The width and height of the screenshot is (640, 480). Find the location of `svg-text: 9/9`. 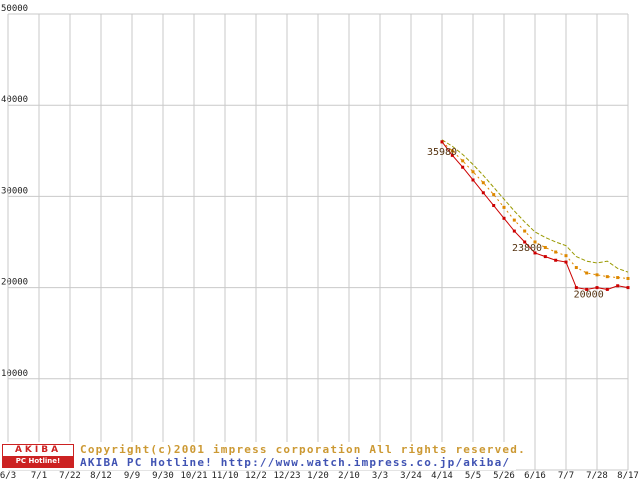

svg-text: 9/9 is located at coordinates (132, 475).